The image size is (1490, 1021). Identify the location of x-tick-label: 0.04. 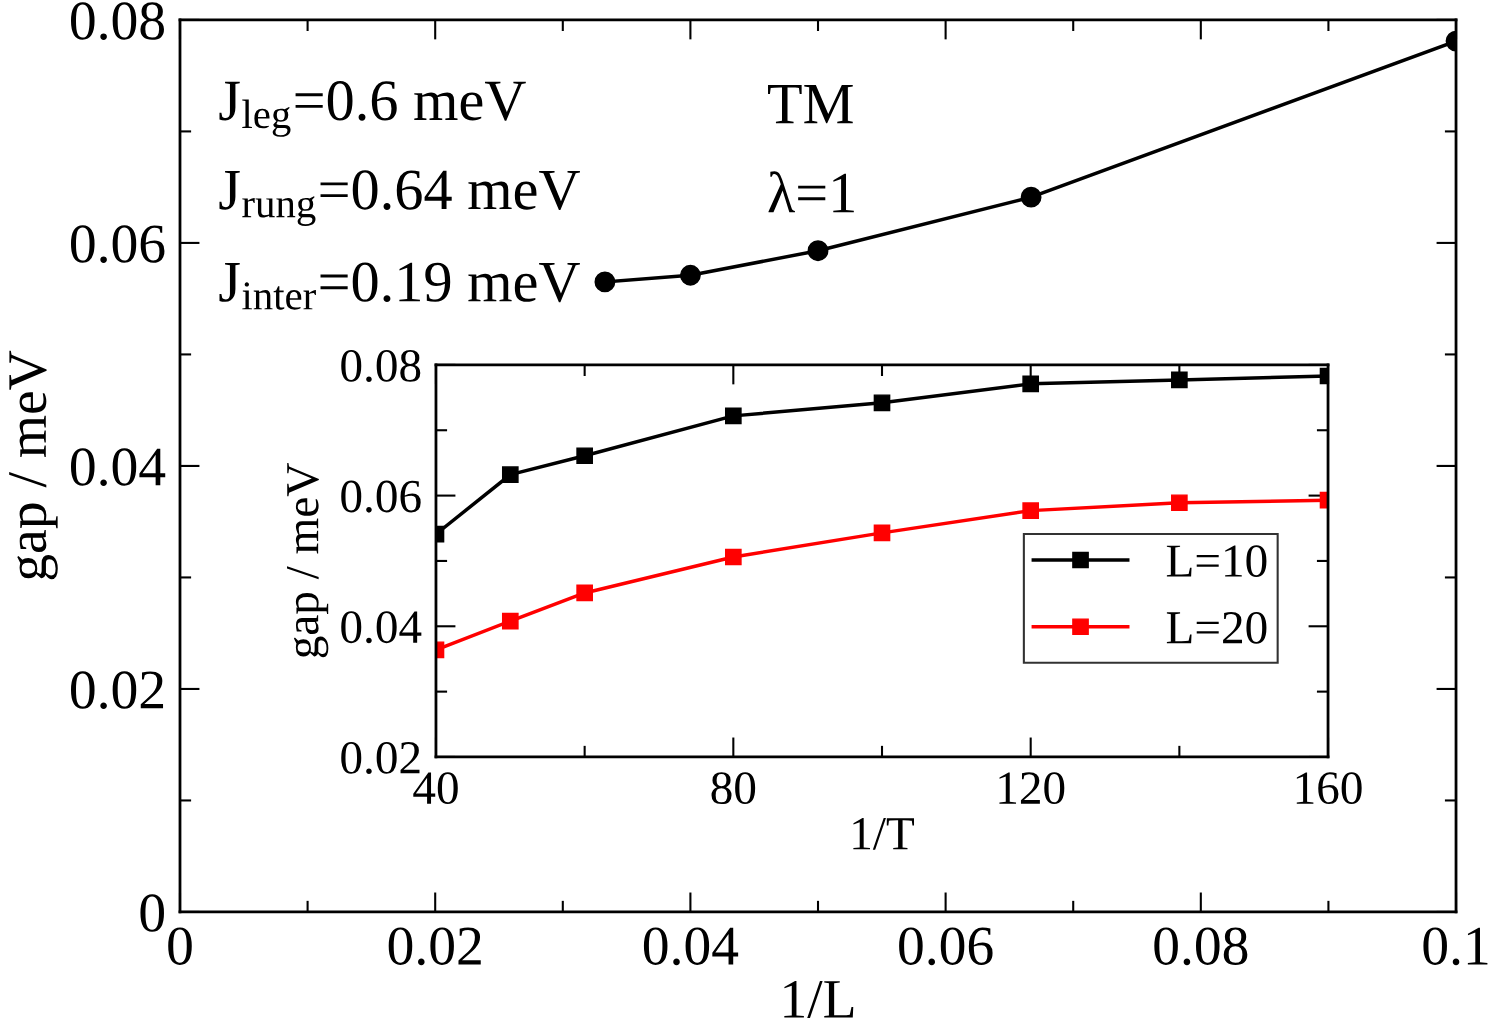
(691, 946).